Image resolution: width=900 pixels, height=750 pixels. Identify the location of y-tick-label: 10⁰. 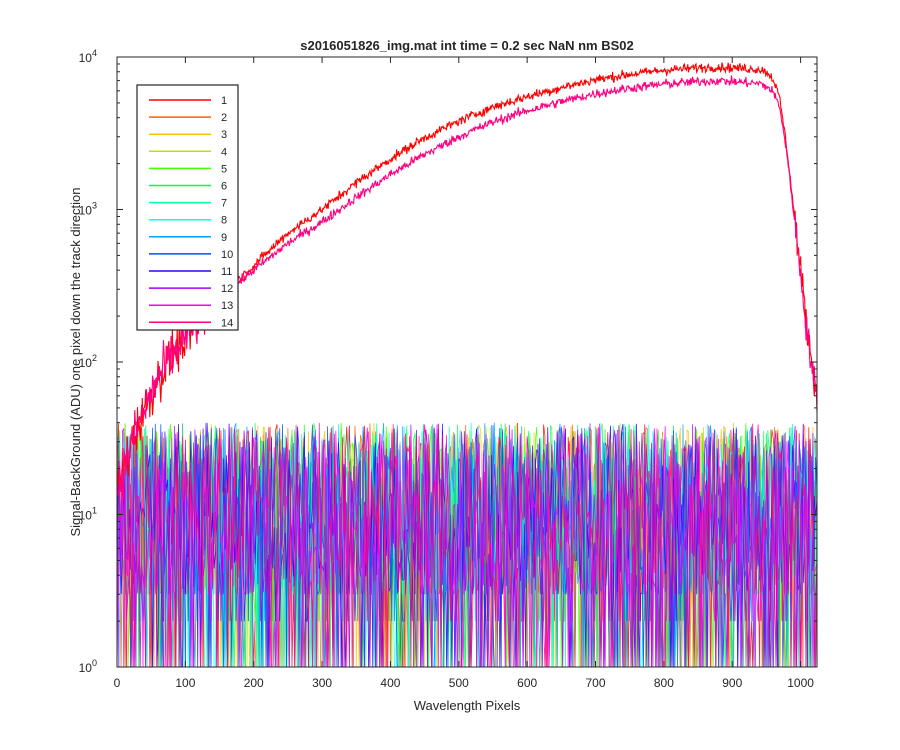
(88, 666).